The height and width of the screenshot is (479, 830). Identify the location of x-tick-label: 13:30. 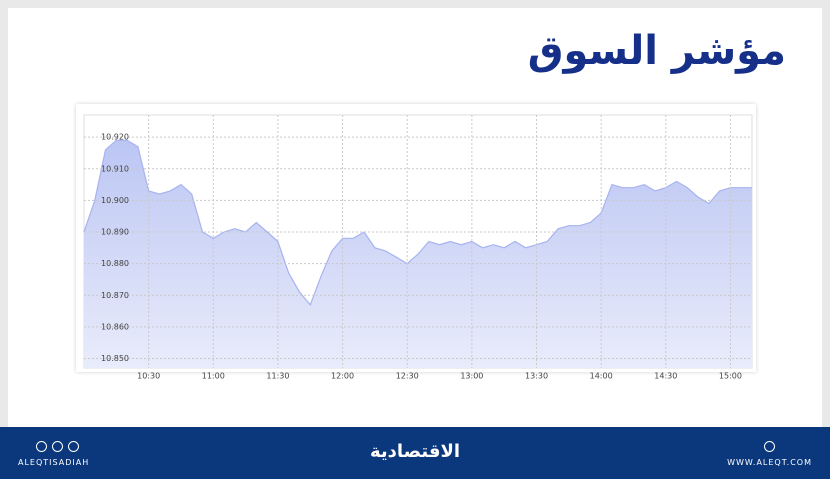
(536, 376).